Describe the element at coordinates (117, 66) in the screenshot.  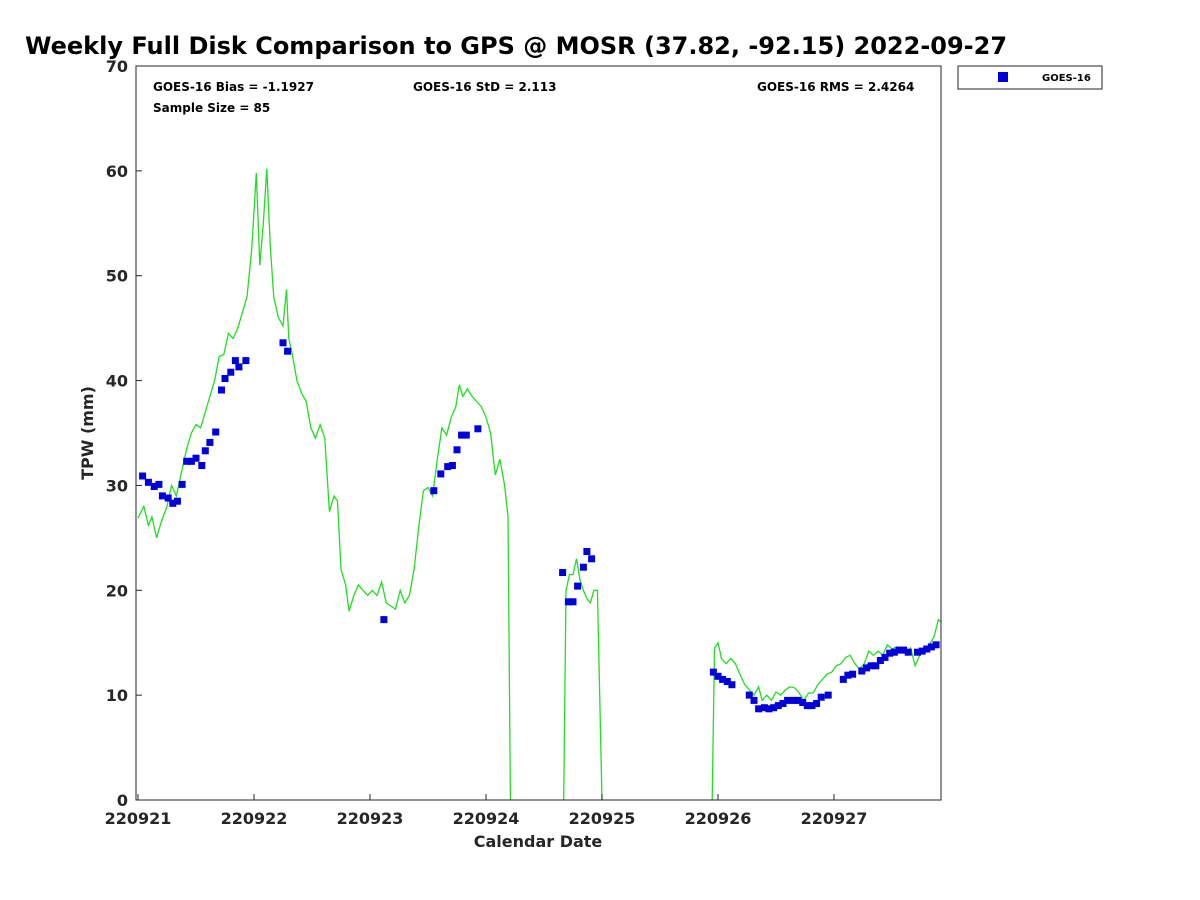
I see `y-tick-label: 70` at that location.